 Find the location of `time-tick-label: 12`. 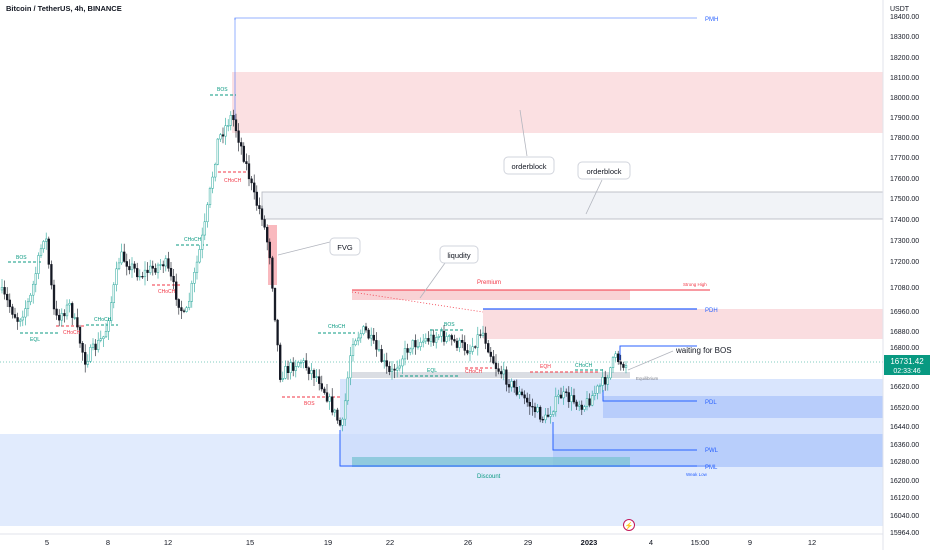

time-tick-label: 12 is located at coordinates (168, 542).